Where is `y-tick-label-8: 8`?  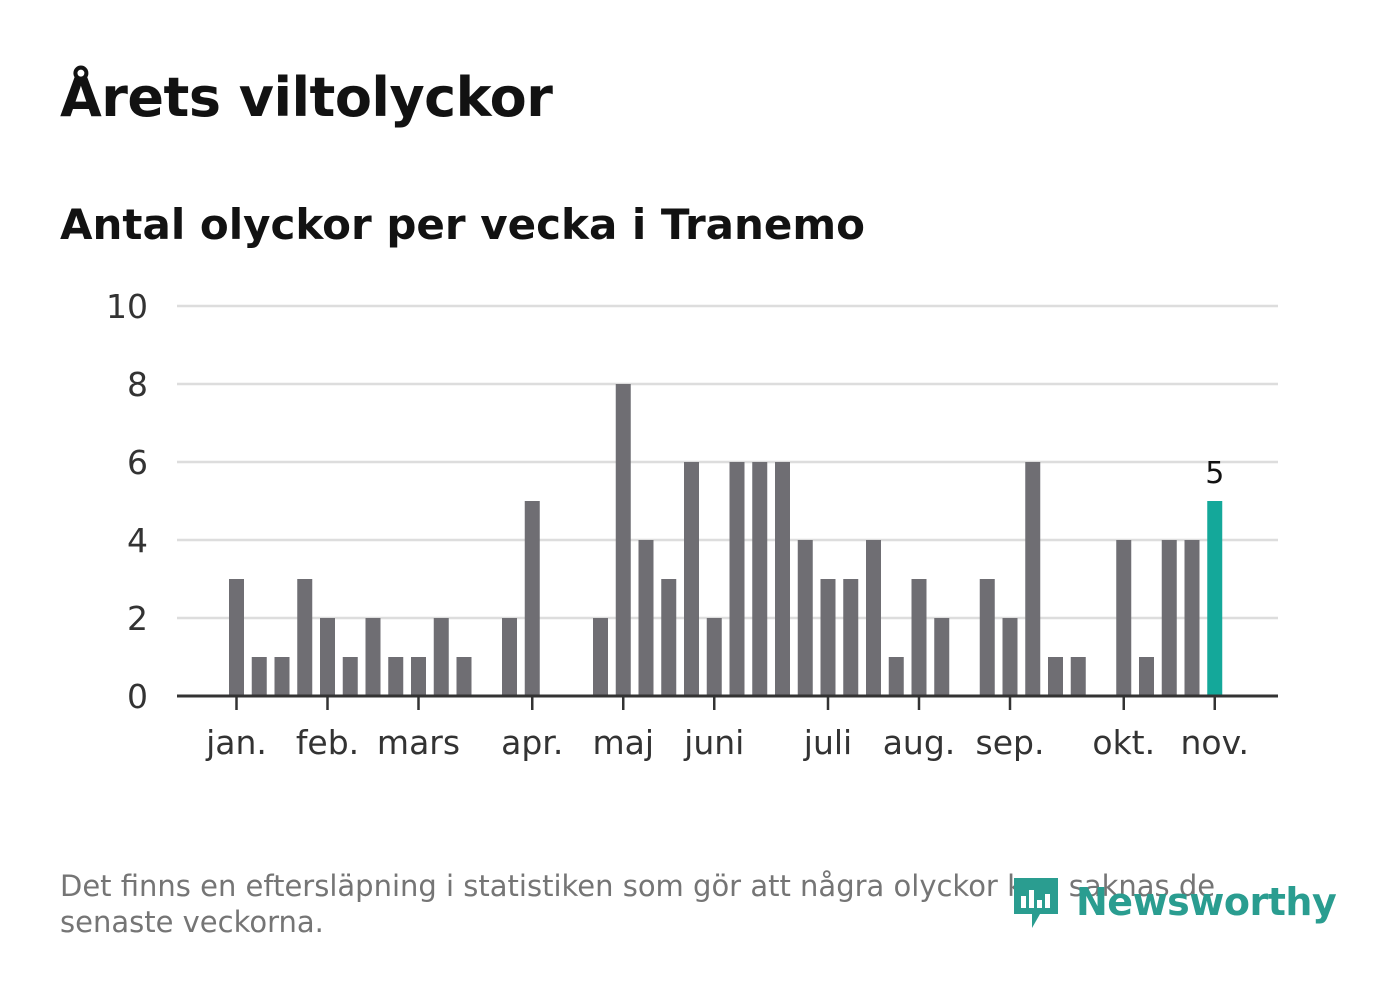
y-tick-label-8: 8 is located at coordinates (137, 384).